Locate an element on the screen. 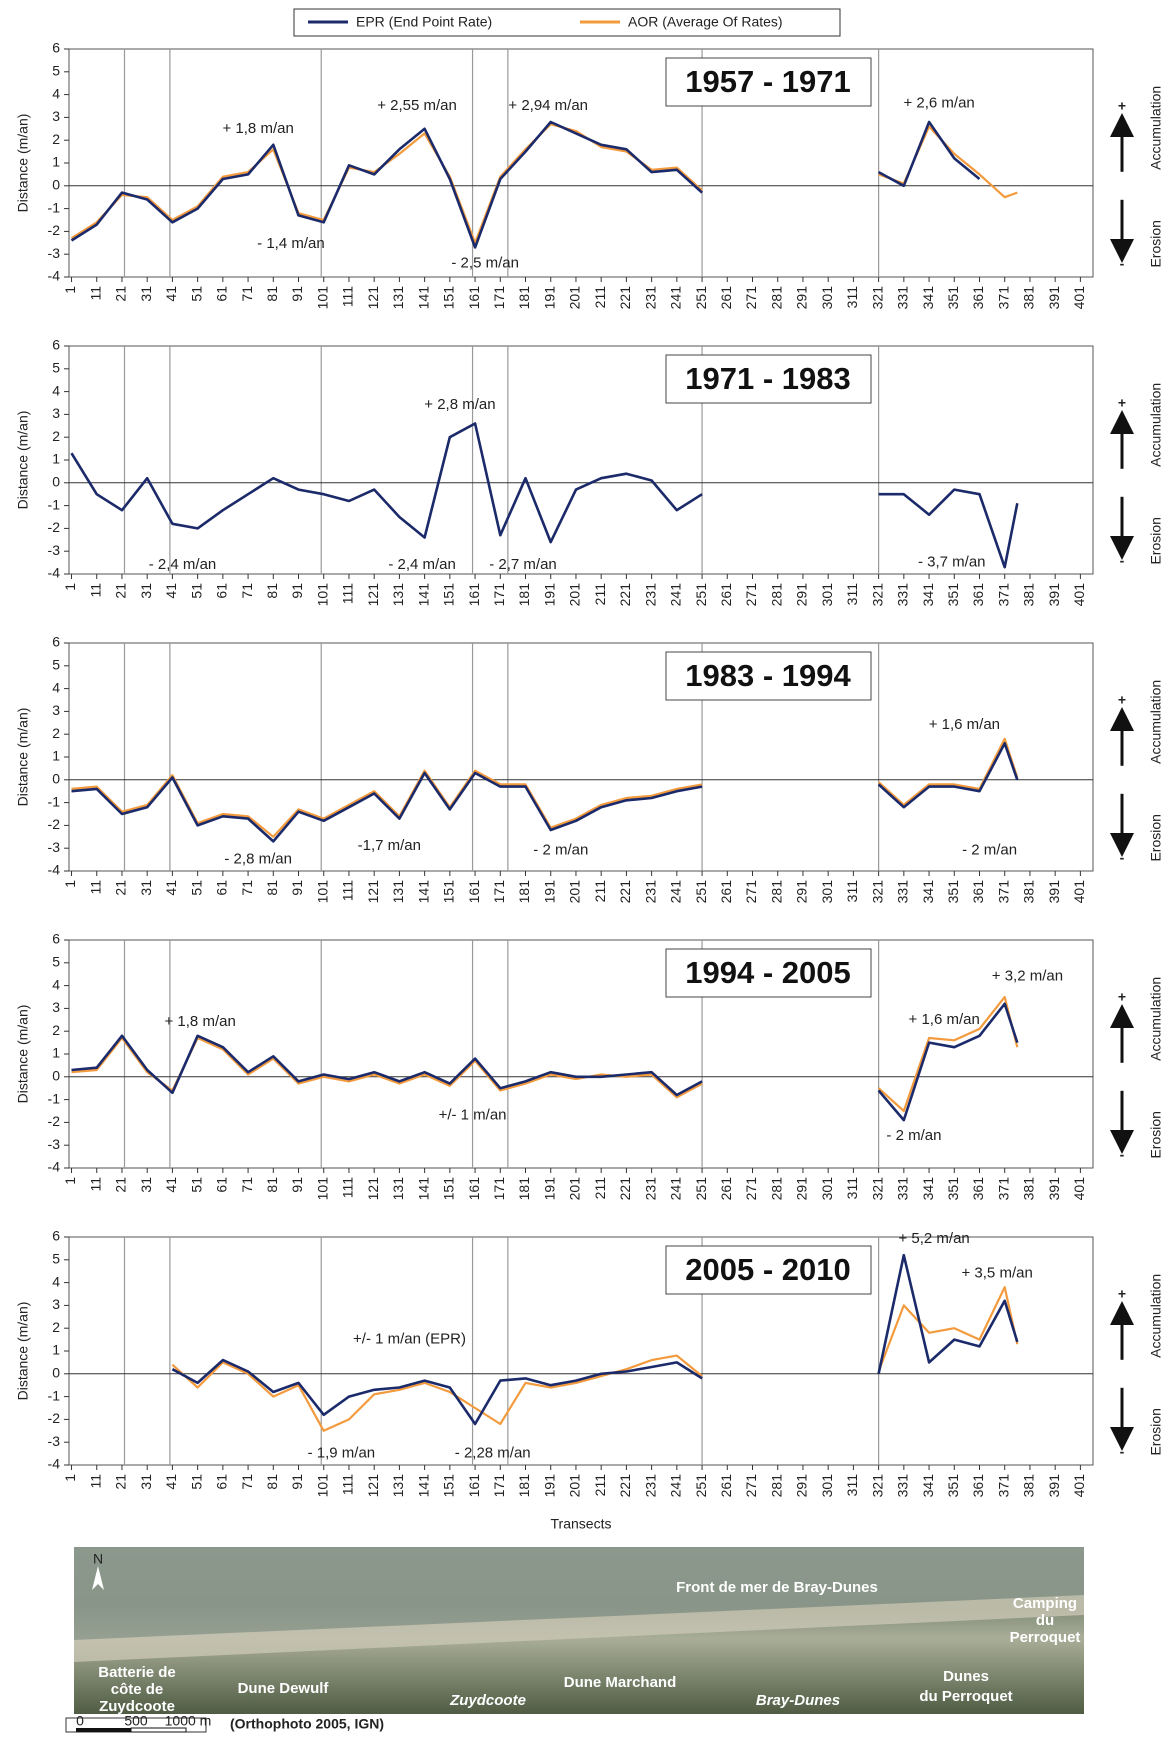 This screenshot has width=1170, height=1742. x-tick-label: 111 is located at coordinates (348, 593).